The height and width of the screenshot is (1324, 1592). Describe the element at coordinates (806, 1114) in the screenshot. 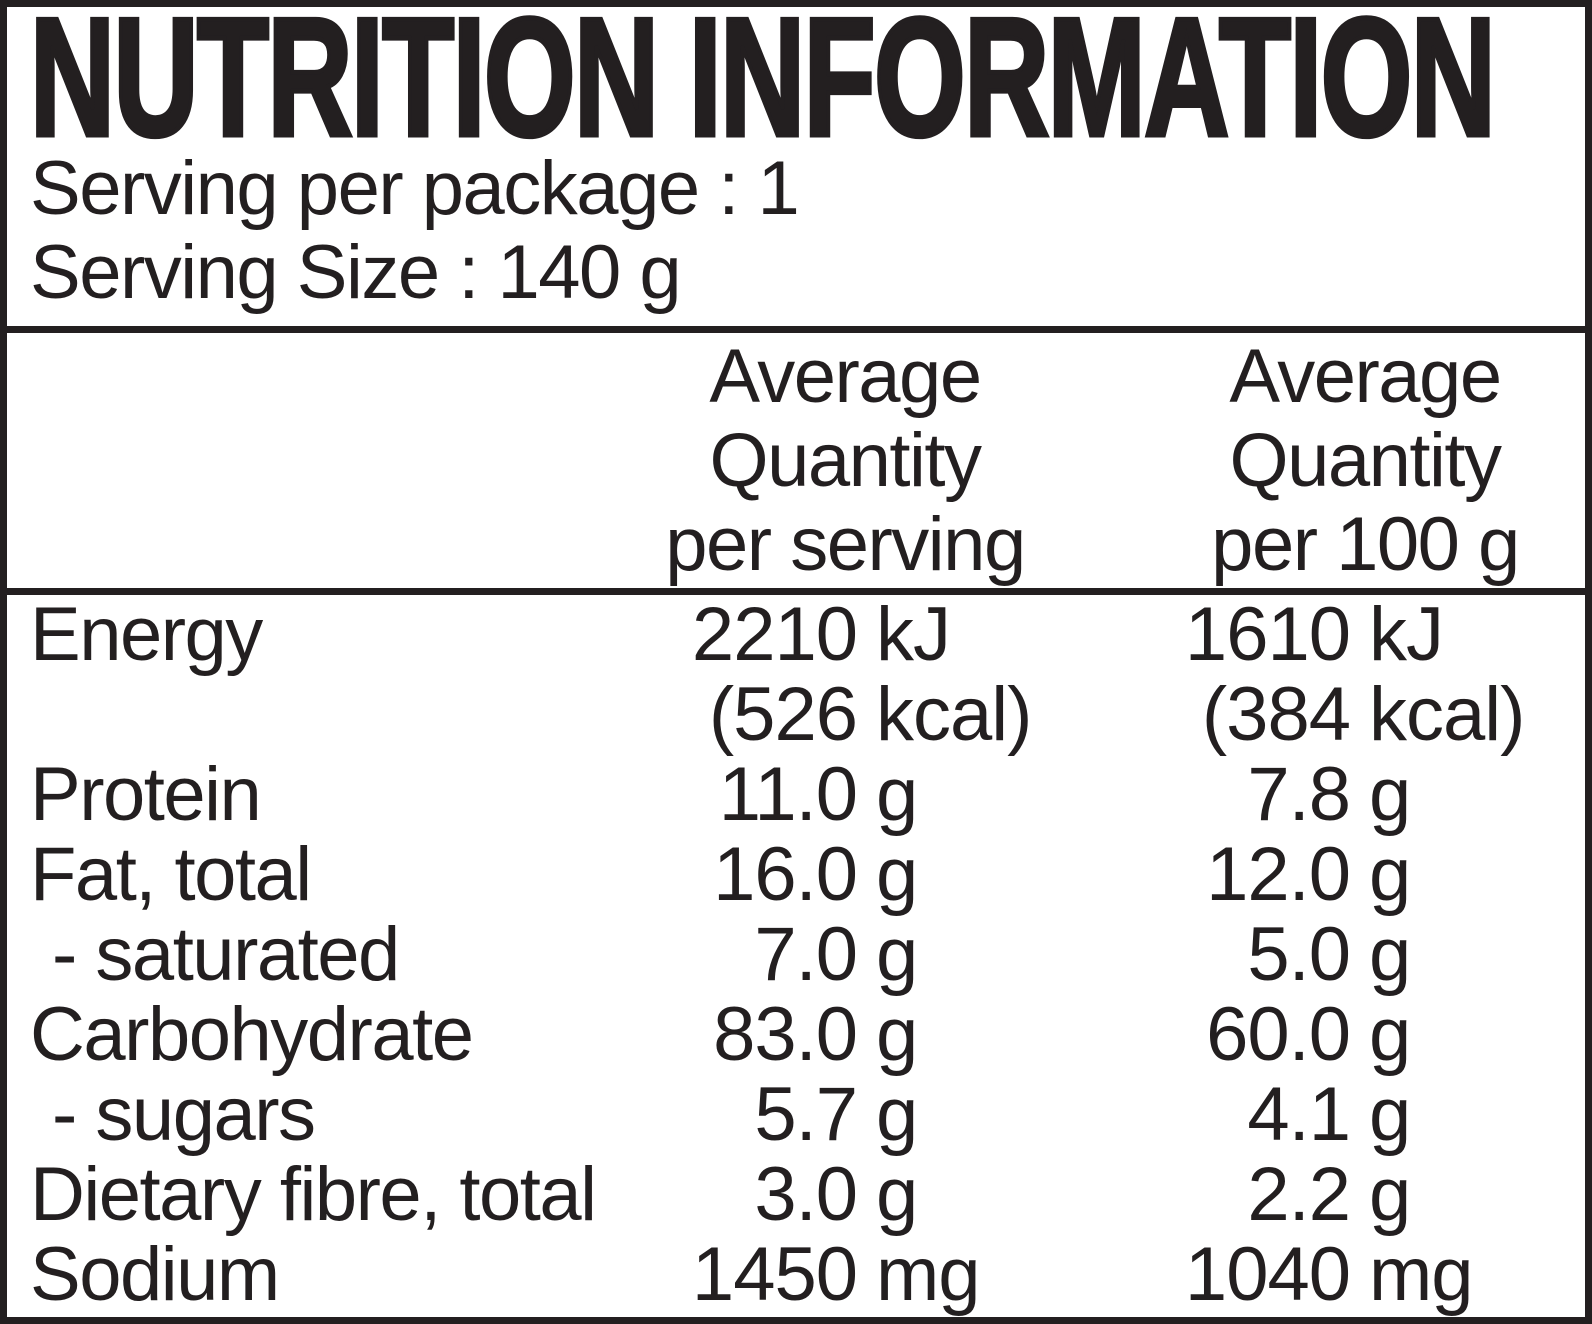

I see `value-number: 5.7` at that location.